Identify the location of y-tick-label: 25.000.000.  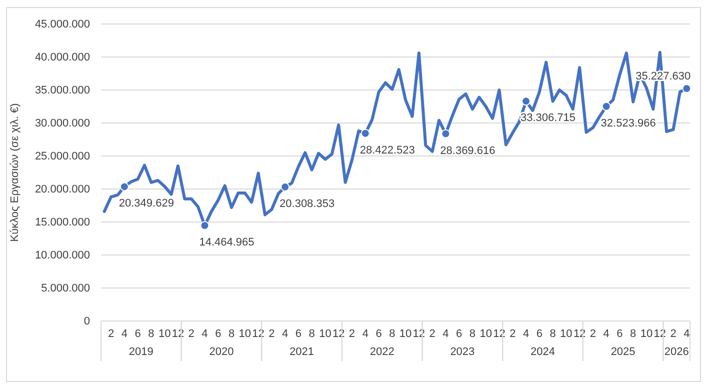
(62, 156).